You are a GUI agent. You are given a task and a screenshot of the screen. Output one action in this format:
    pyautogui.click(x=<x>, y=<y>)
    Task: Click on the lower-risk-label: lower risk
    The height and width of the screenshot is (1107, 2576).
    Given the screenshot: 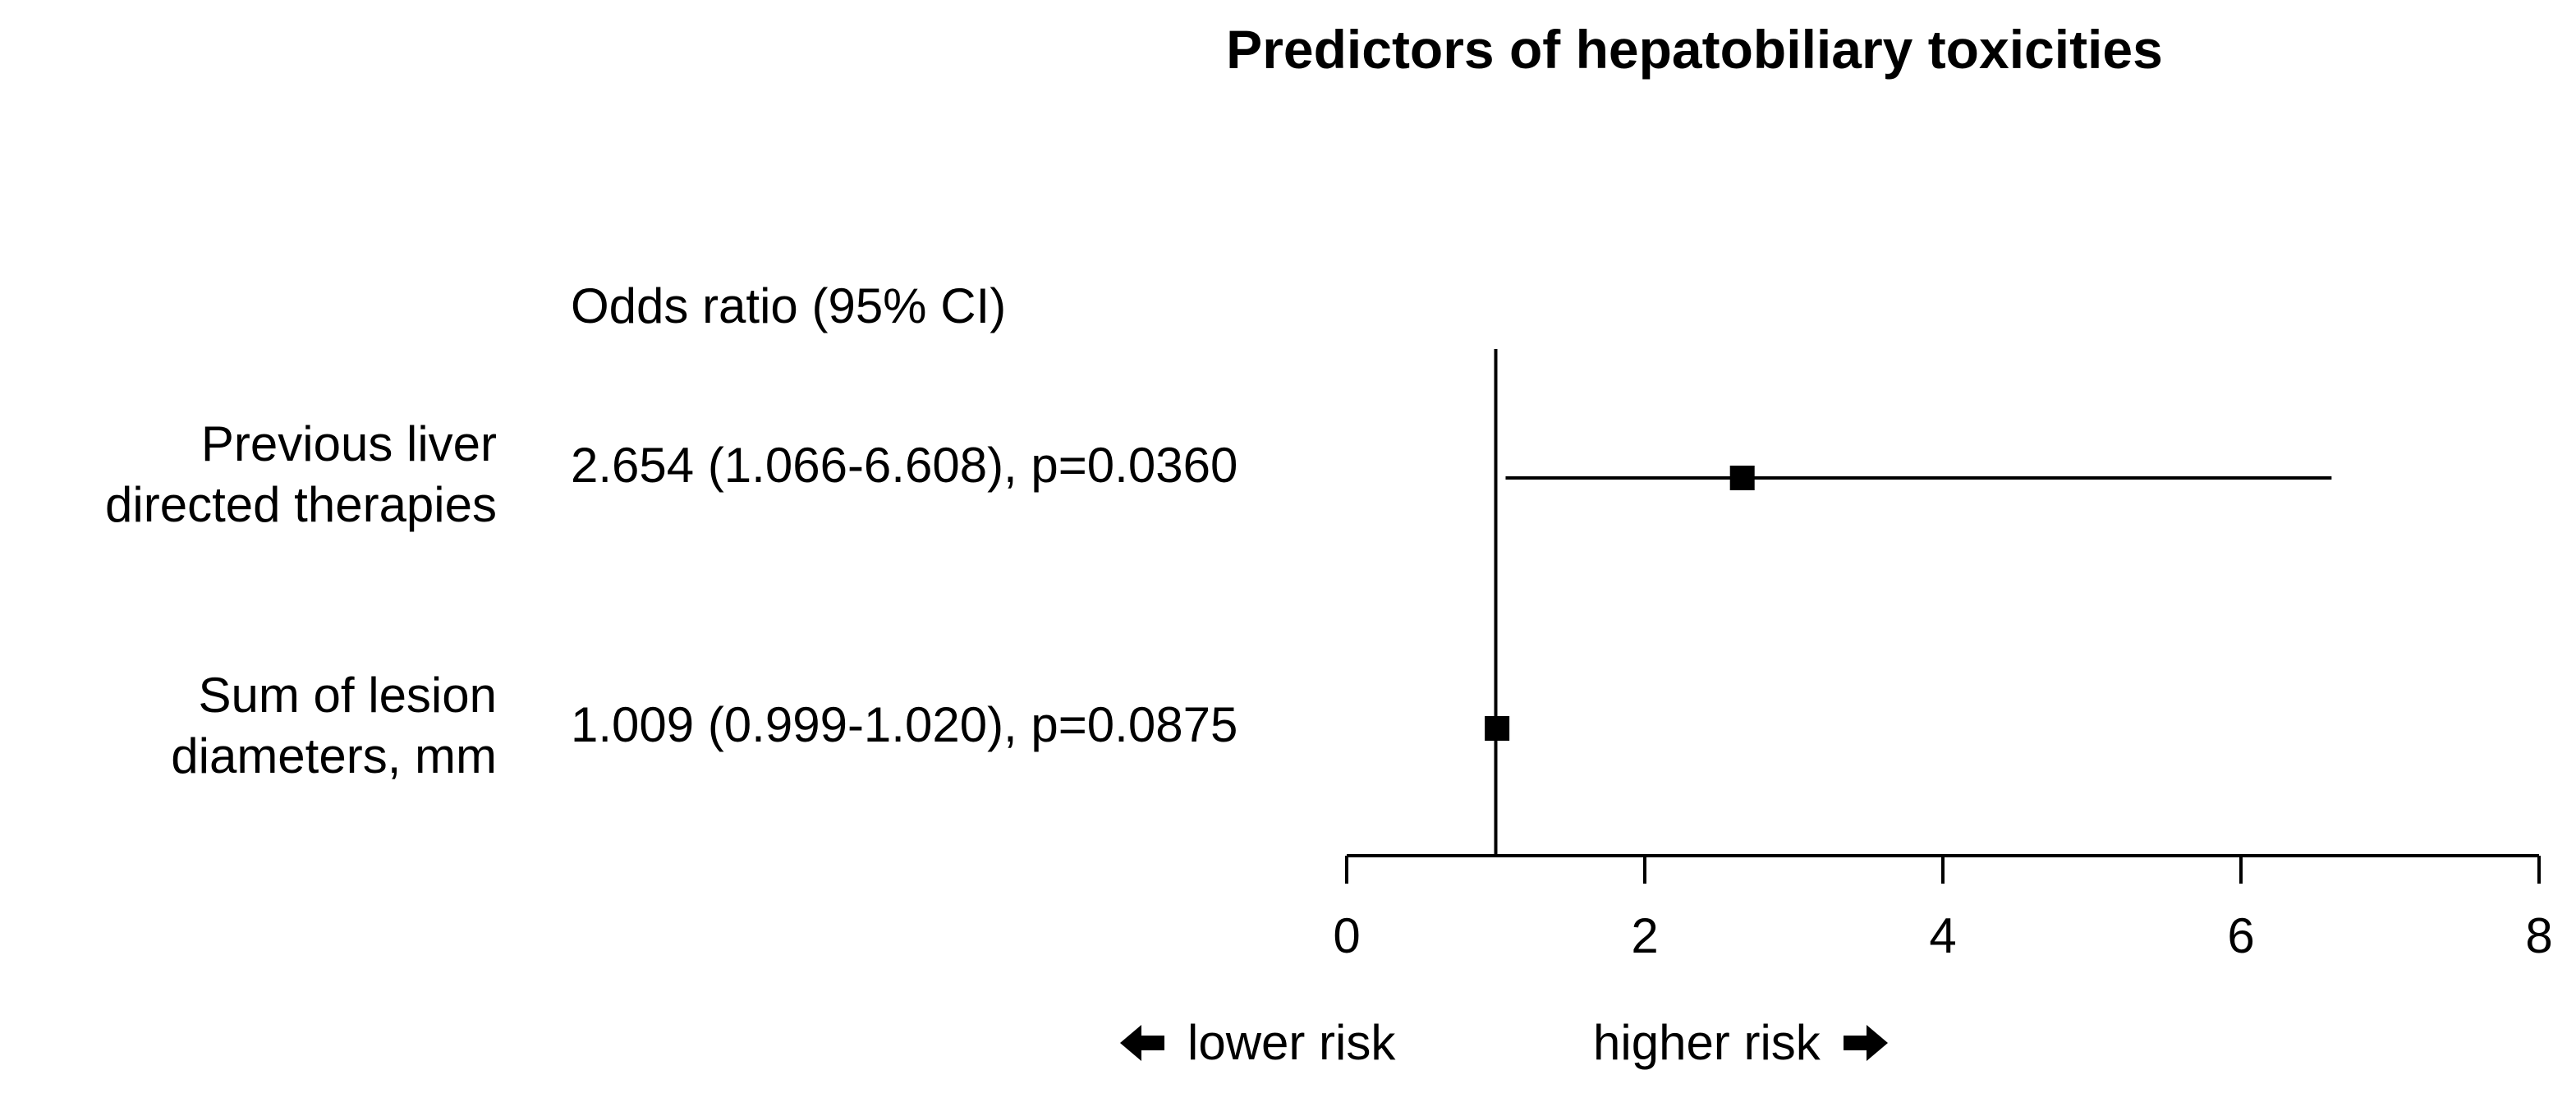 What is the action you would take?
    pyautogui.click(x=1291, y=1042)
    